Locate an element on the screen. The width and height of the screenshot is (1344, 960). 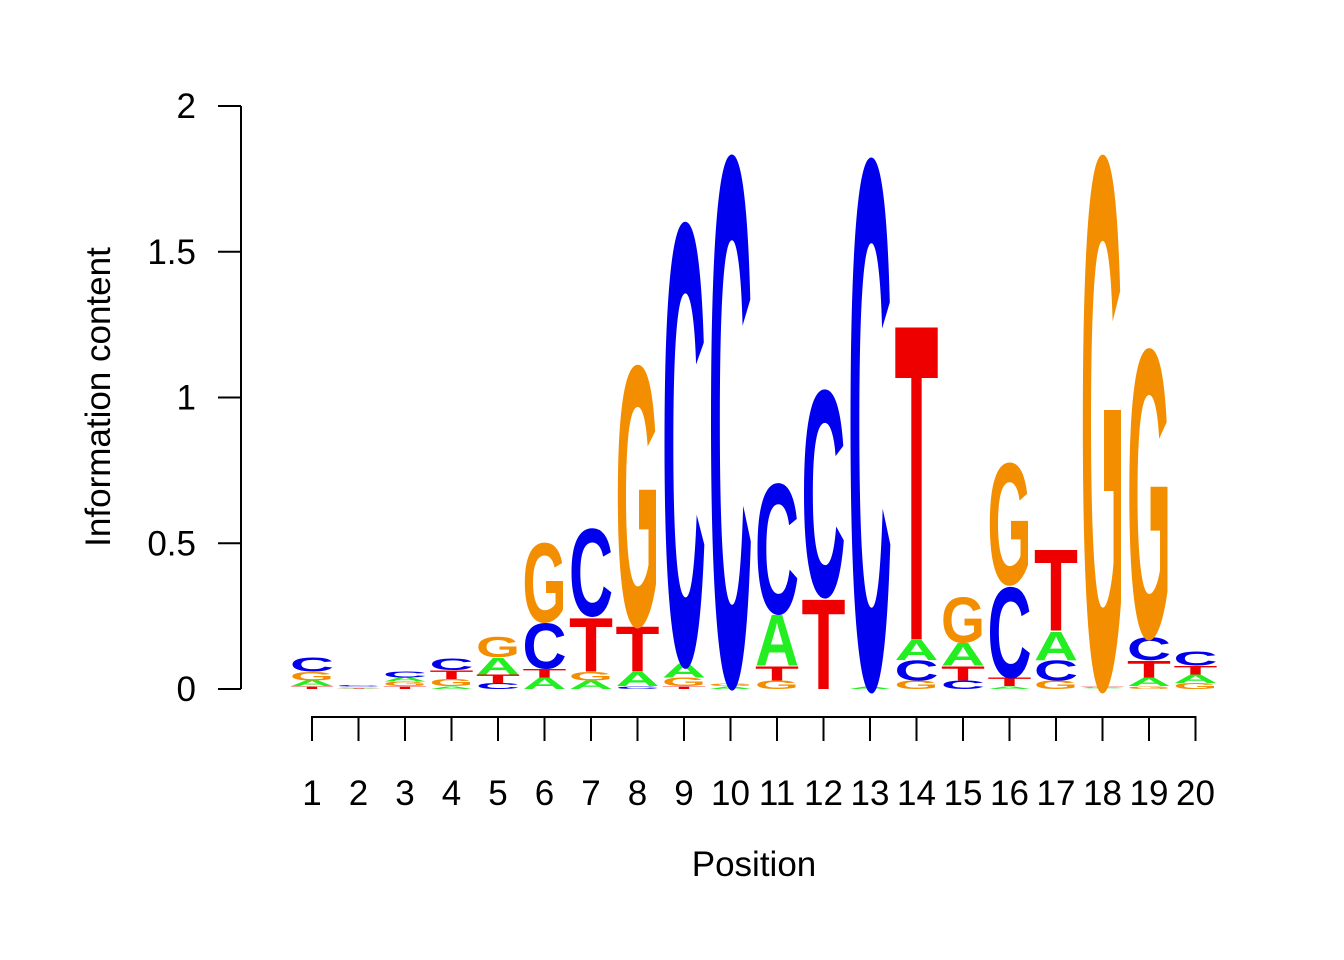
x-tick-label: 1 is located at coordinates (311, 793).